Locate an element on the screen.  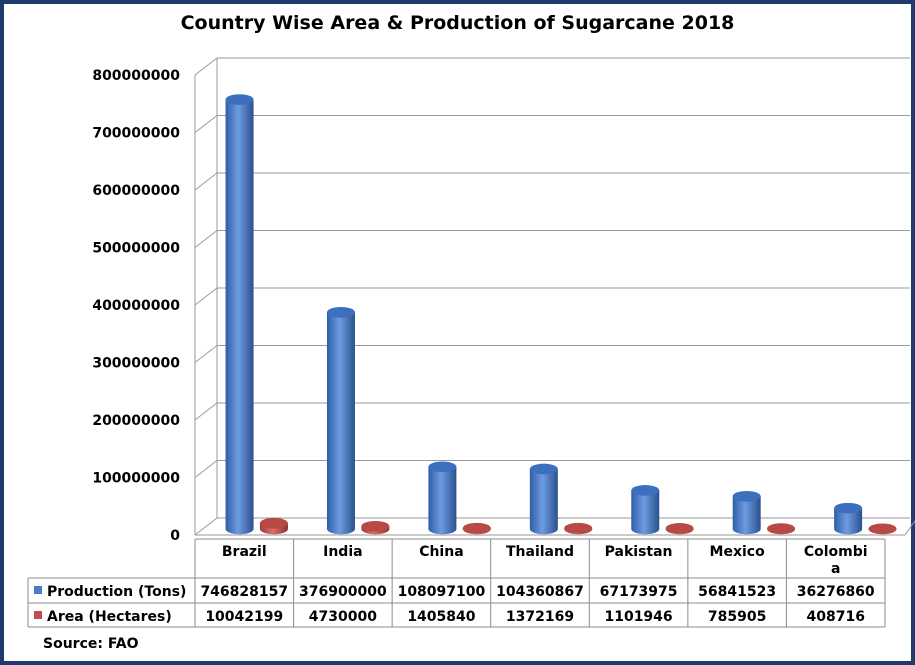
data-label: 10042199 is located at coordinates (244, 617).